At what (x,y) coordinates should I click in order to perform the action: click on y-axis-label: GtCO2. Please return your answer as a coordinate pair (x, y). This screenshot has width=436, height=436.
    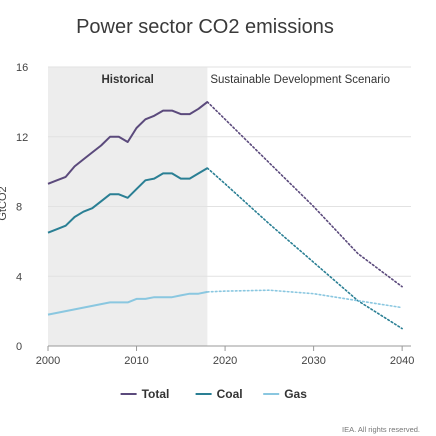
    Looking at the image, I should click on (4, 203).